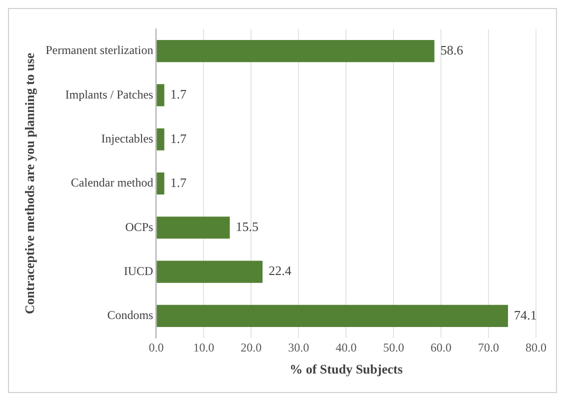  Describe the element at coordinates (127, 139) in the screenshot. I see `y-tick-label: Injectables` at that location.